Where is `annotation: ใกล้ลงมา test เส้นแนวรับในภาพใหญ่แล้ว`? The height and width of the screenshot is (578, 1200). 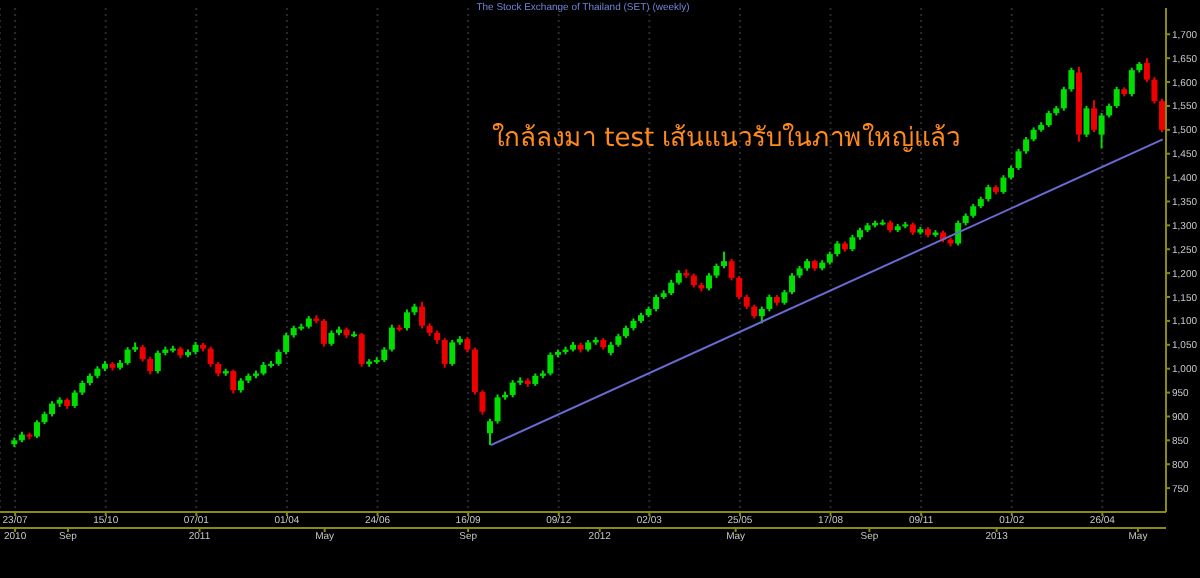
annotation: ใกล้ลงมา test เส้นแนวรับในภาพใหญ่แล้ว is located at coordinates (726, 139).